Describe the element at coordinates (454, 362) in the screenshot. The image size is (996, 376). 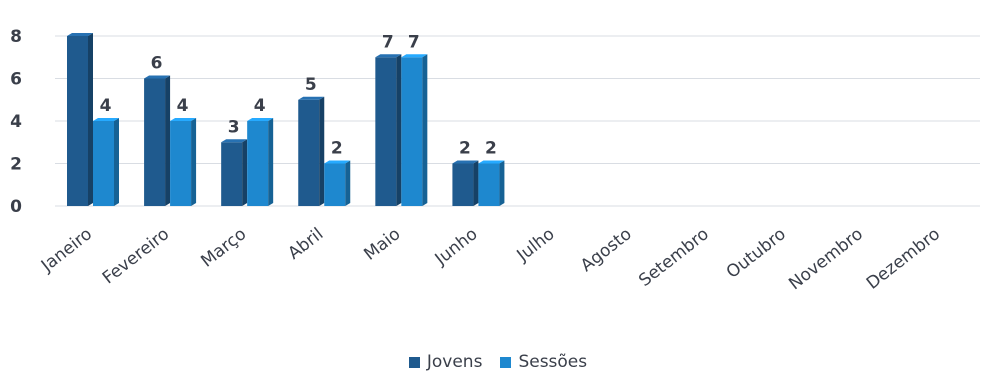
I see `legend-label-jovens: Jovens` at that location.